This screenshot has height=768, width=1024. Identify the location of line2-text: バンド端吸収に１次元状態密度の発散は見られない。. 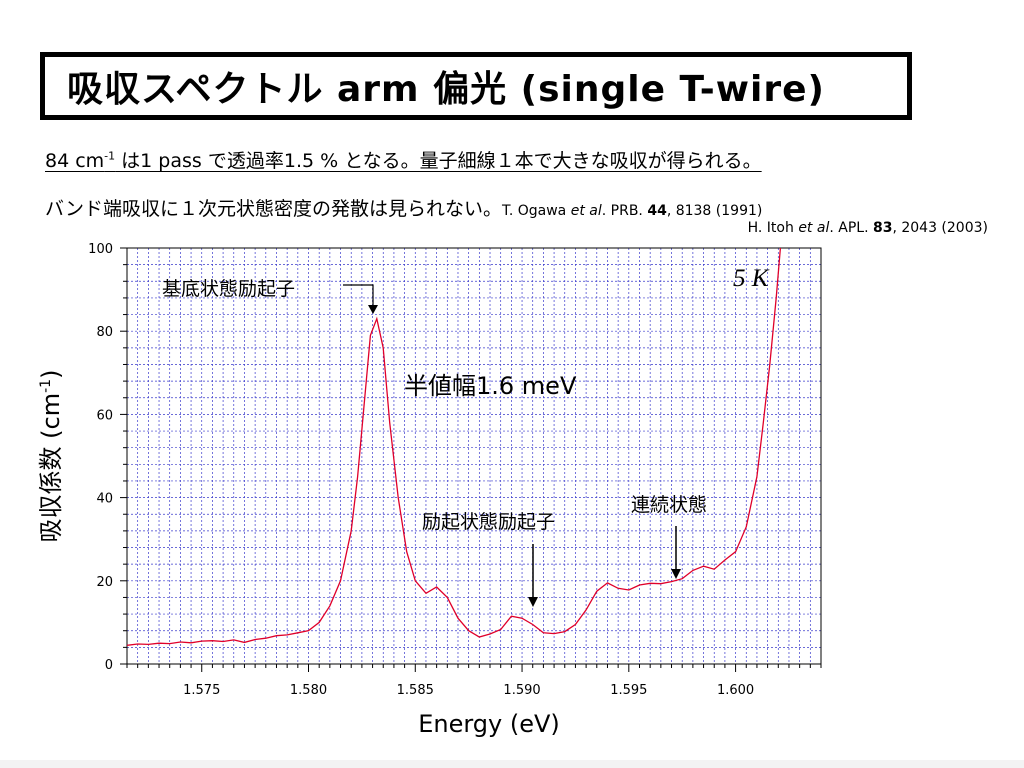
(273, 209).